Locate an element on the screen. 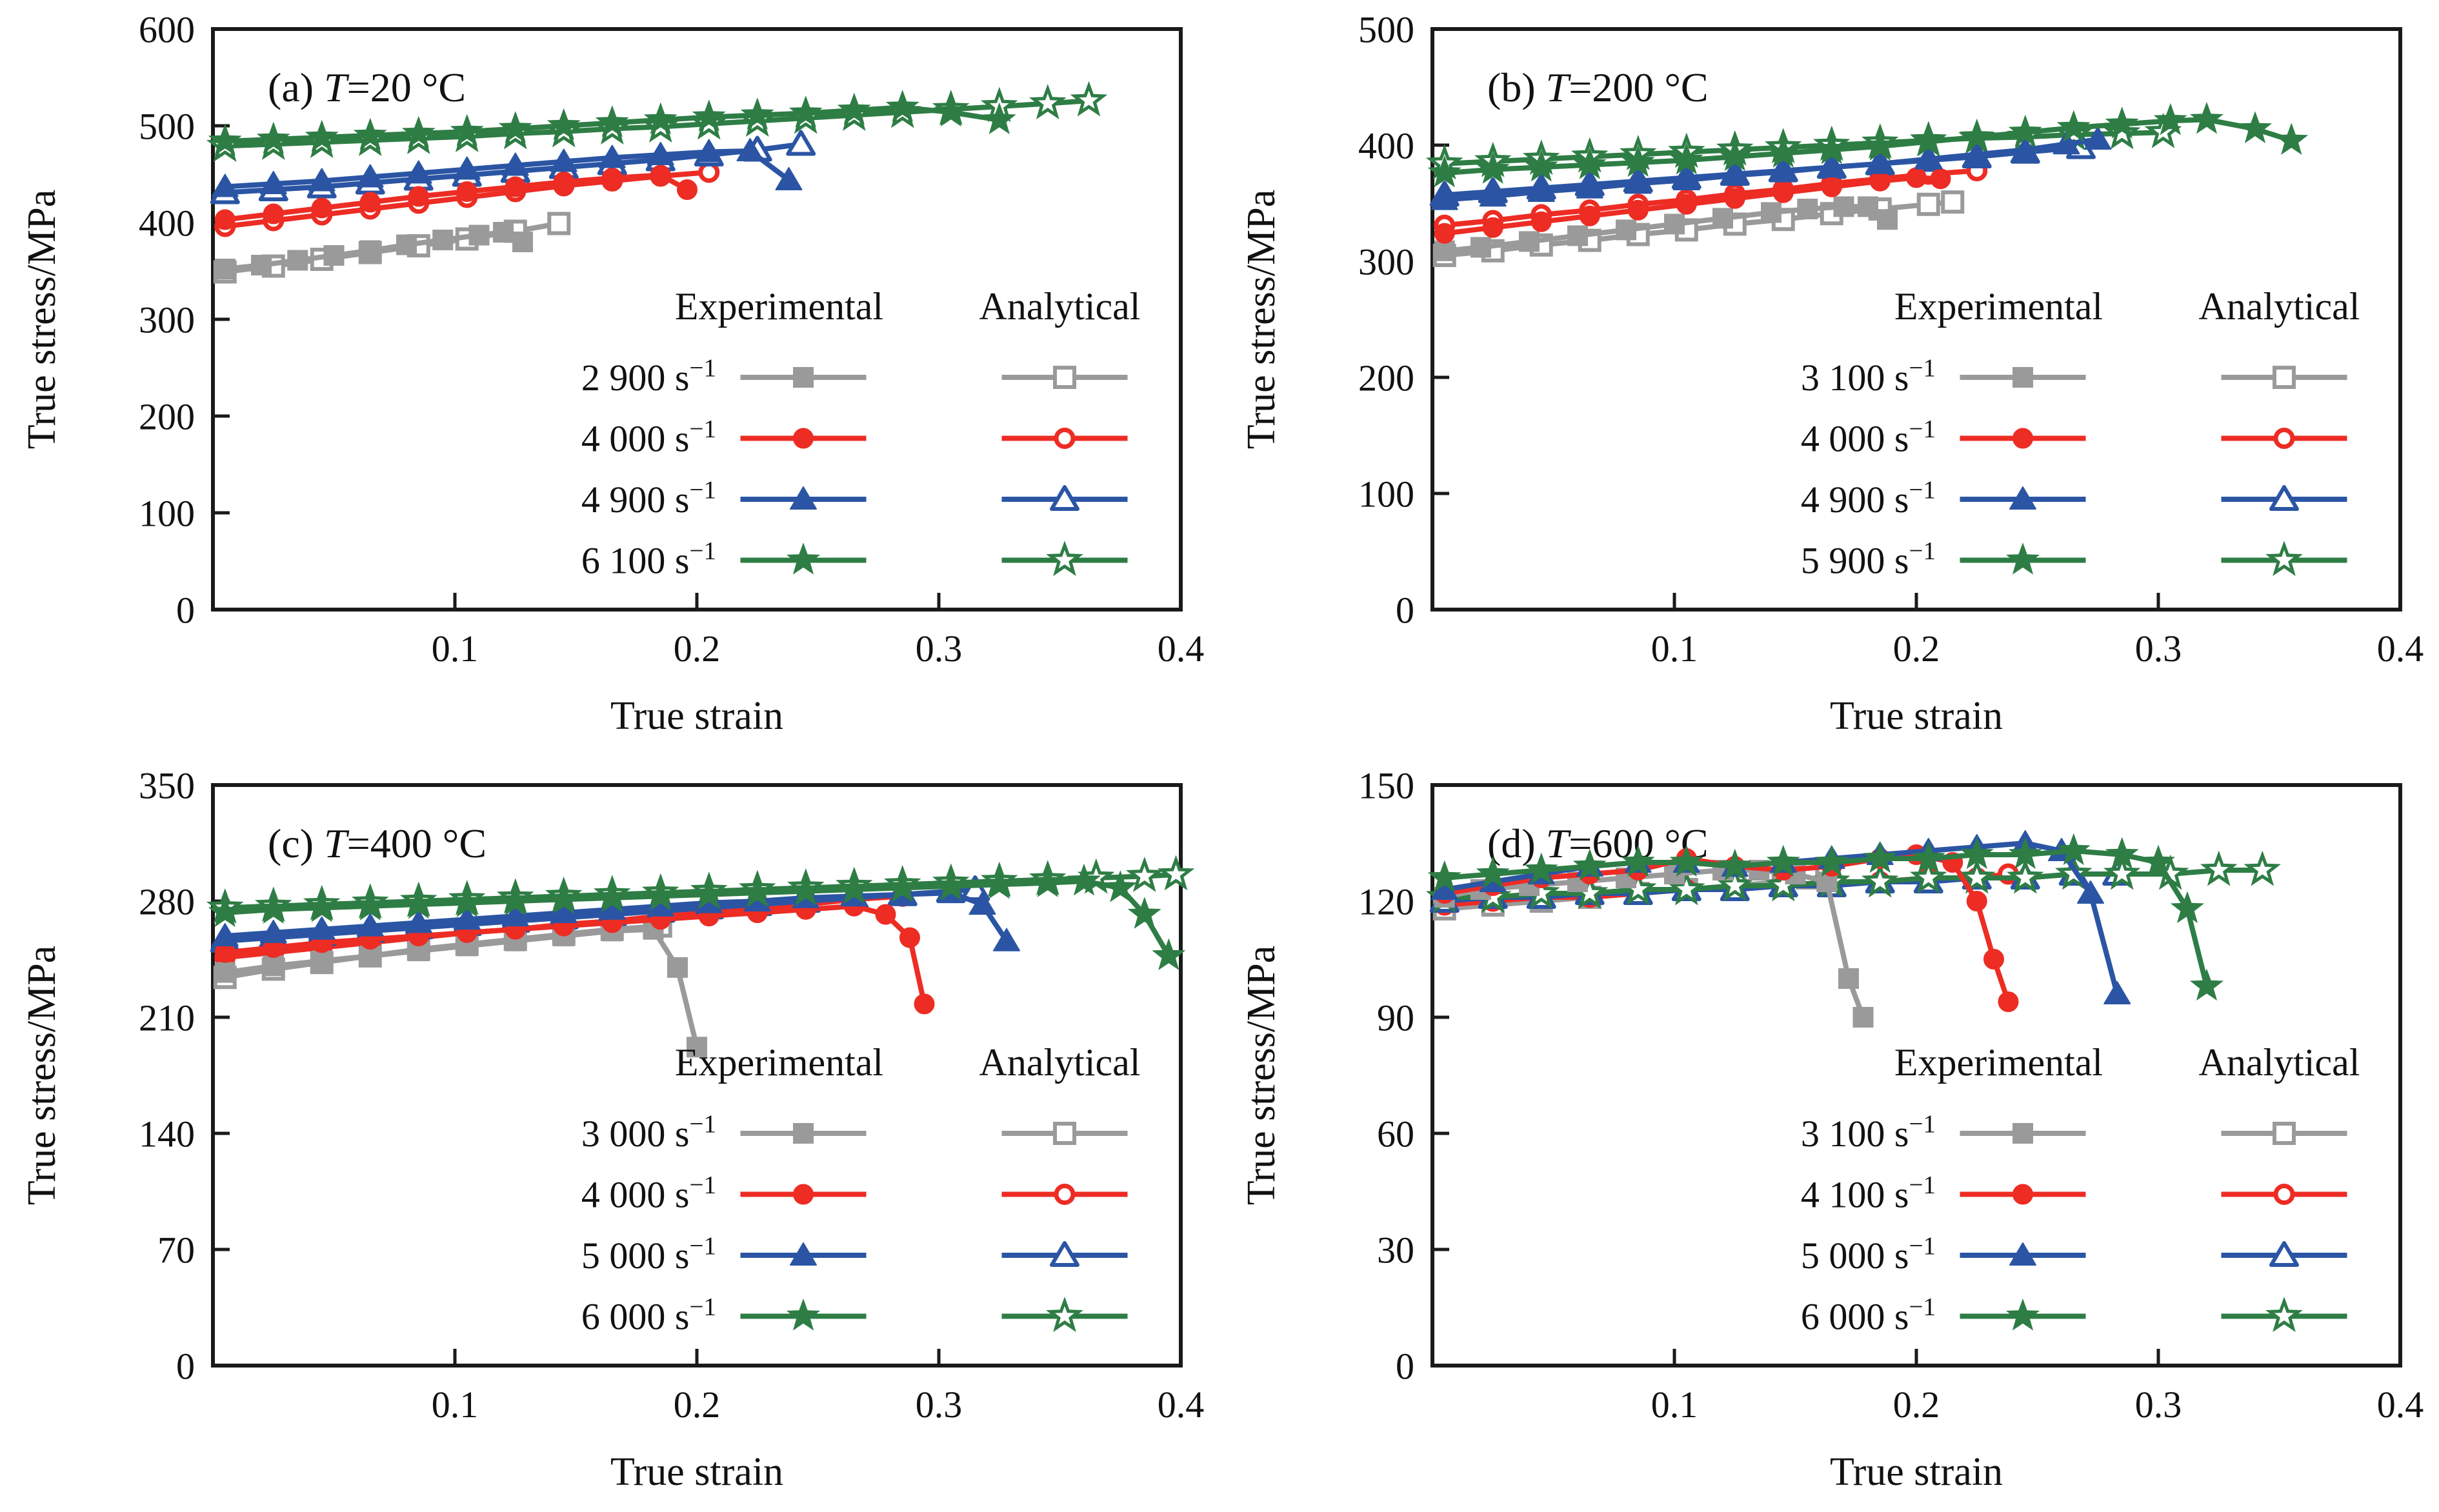 The image size is (2439, 1512). panel-a-series-2-900-s-1-experimental is located at coordinates (373, 250).